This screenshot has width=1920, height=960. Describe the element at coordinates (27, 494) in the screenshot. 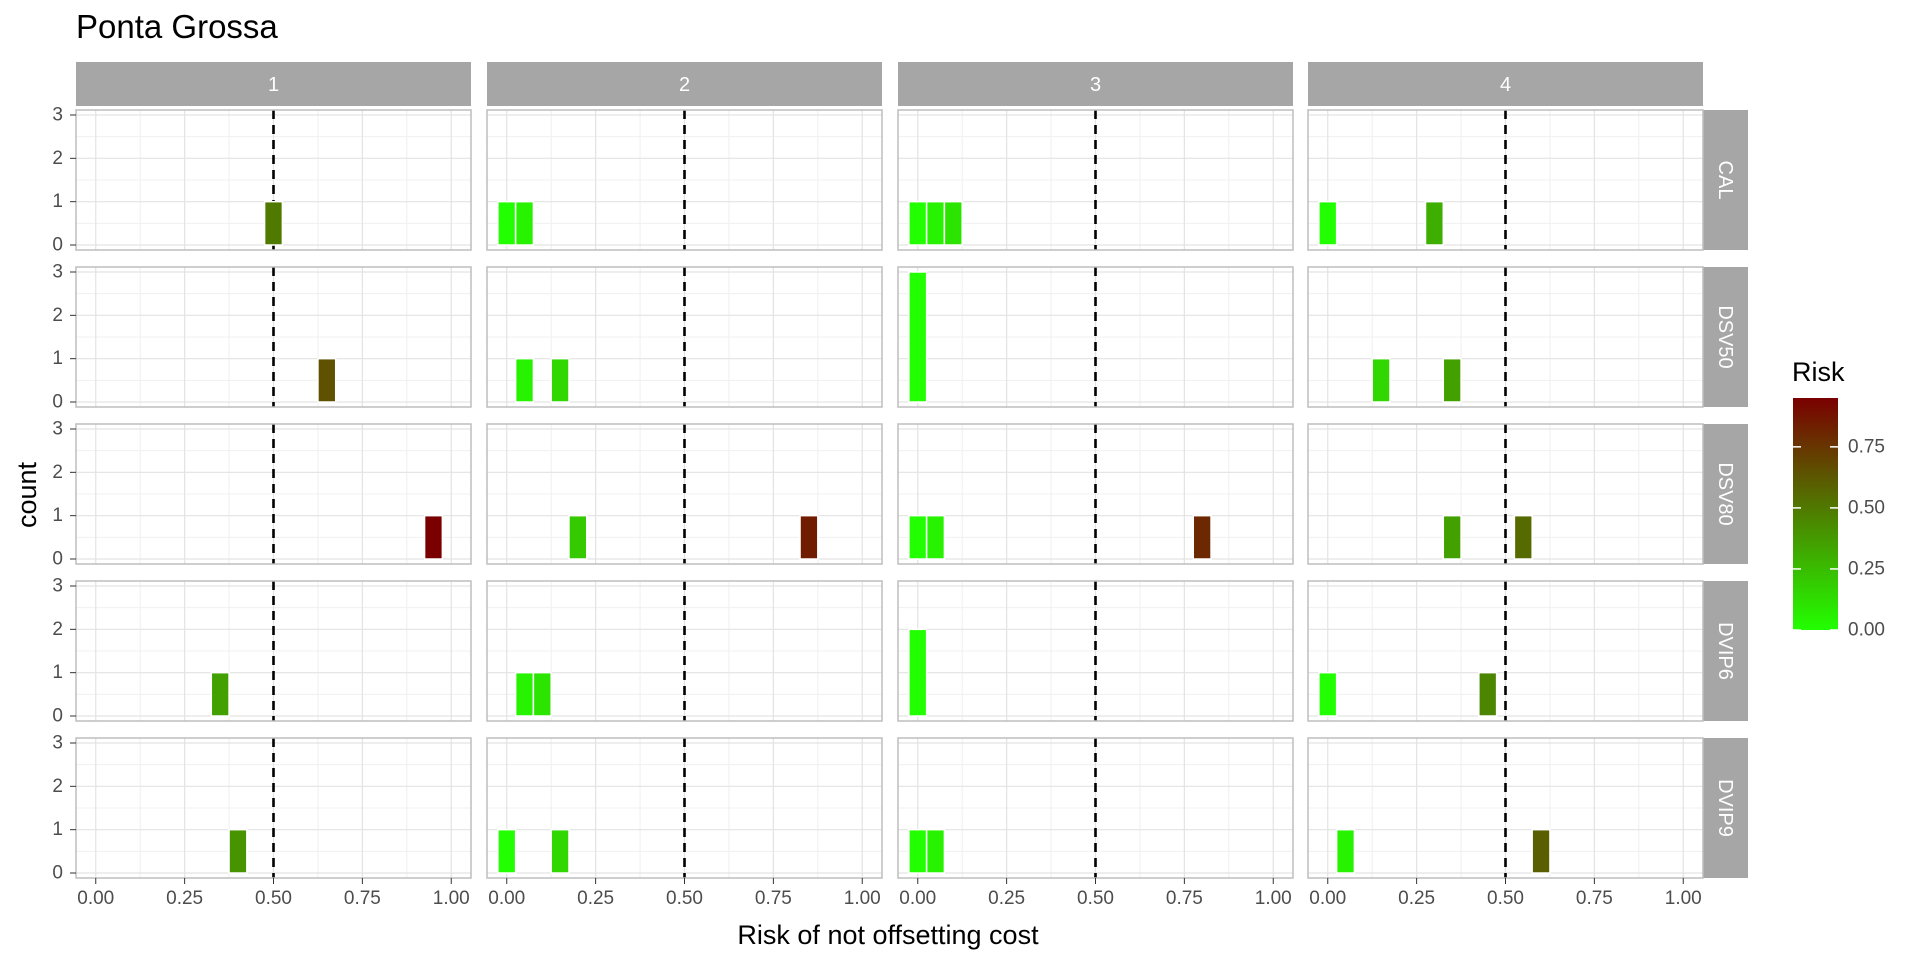

I see `y-axis-title: count` at that location.